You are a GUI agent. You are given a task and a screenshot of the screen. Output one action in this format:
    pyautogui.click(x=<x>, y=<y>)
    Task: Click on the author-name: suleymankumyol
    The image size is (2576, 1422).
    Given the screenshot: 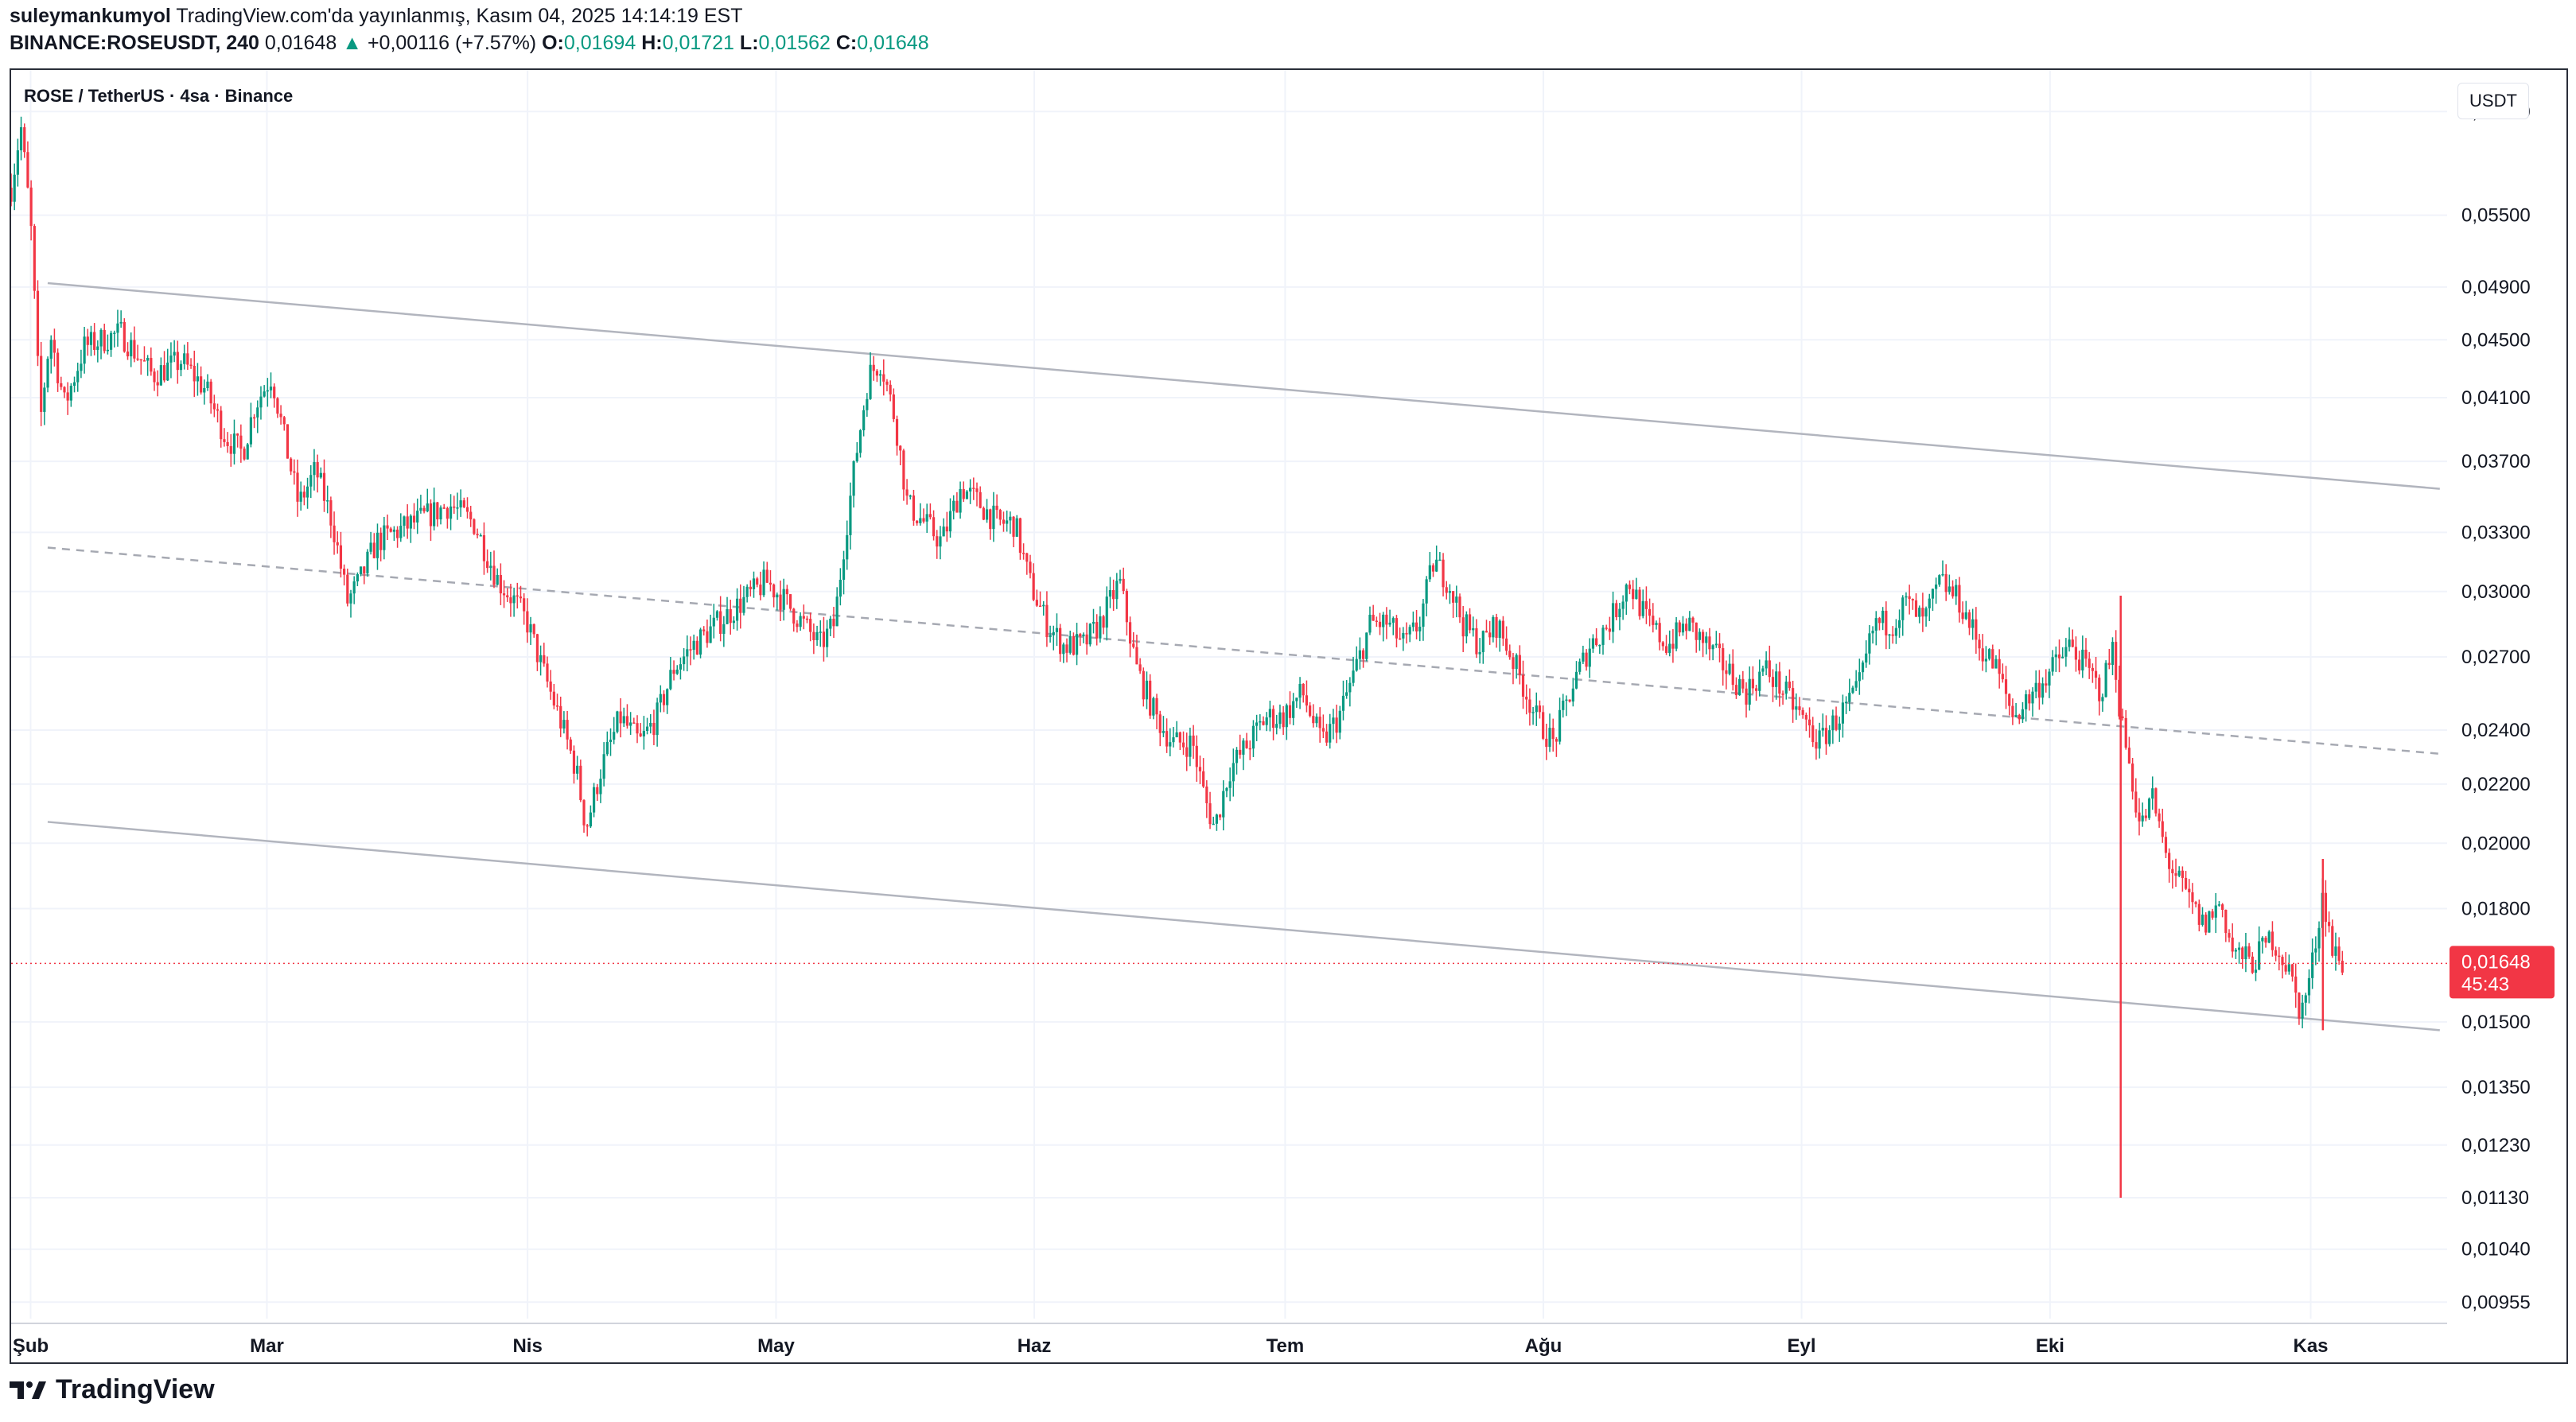 What is the action you would take?
    pyautogui.click(x=91, y=16)
    